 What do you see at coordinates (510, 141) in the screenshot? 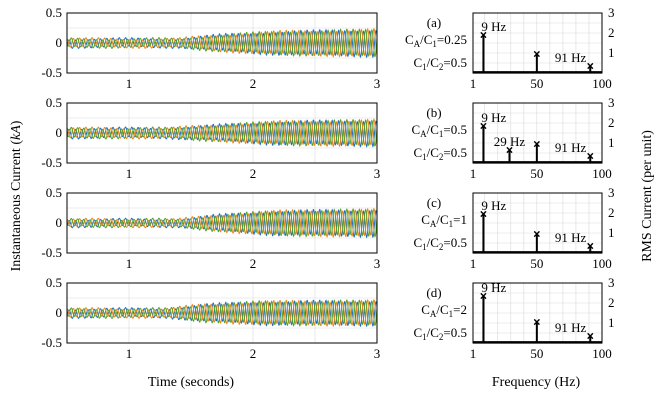
I see `peak-label: 29 Hz` at bounding box center [510, 141].